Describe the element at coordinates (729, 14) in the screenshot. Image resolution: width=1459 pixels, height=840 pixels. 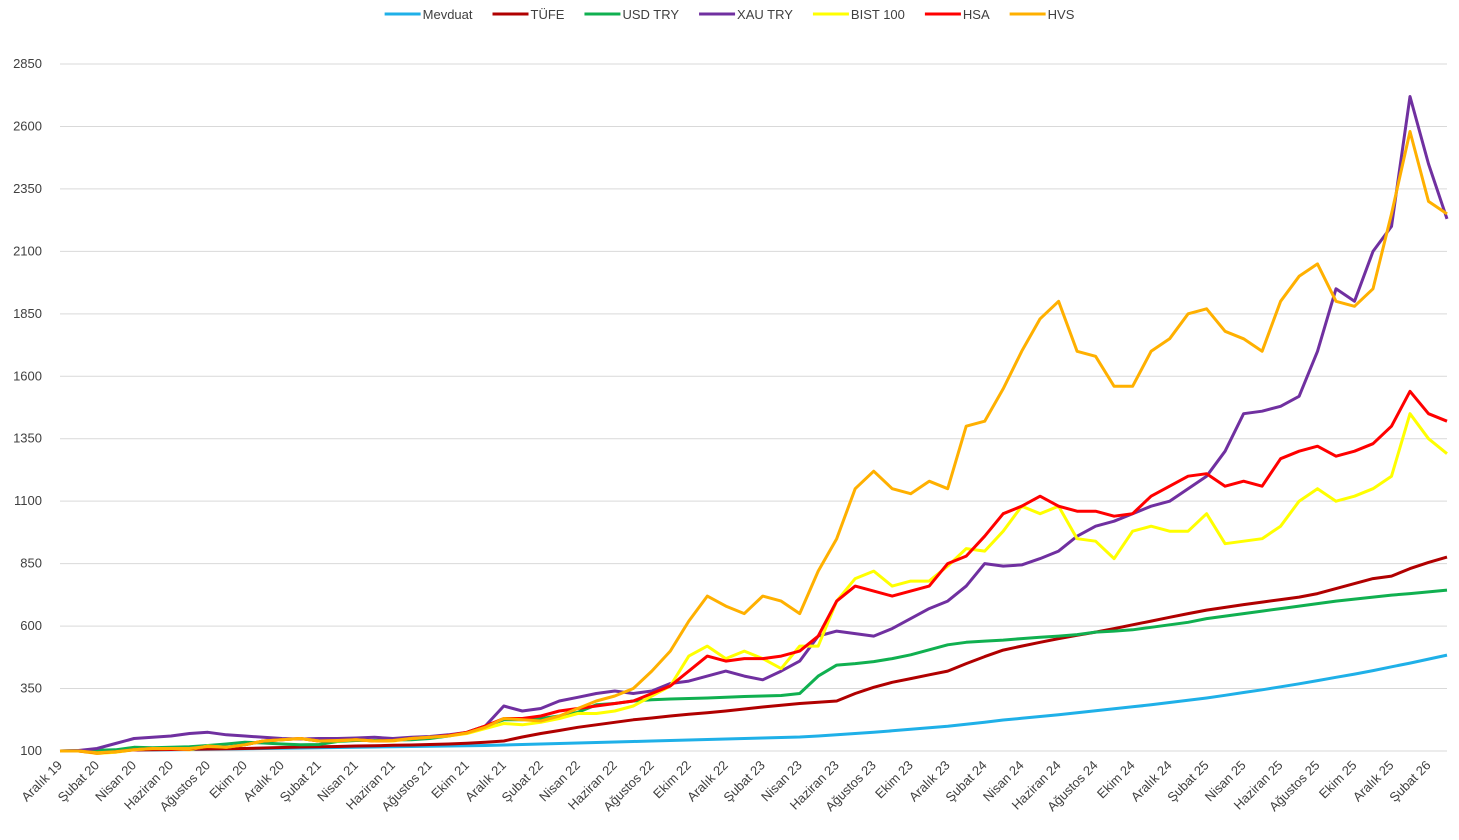
I see `legend: Mevduat TÜFE USD TRY XAU TRY BIST 100 HSA HVS` at that location.